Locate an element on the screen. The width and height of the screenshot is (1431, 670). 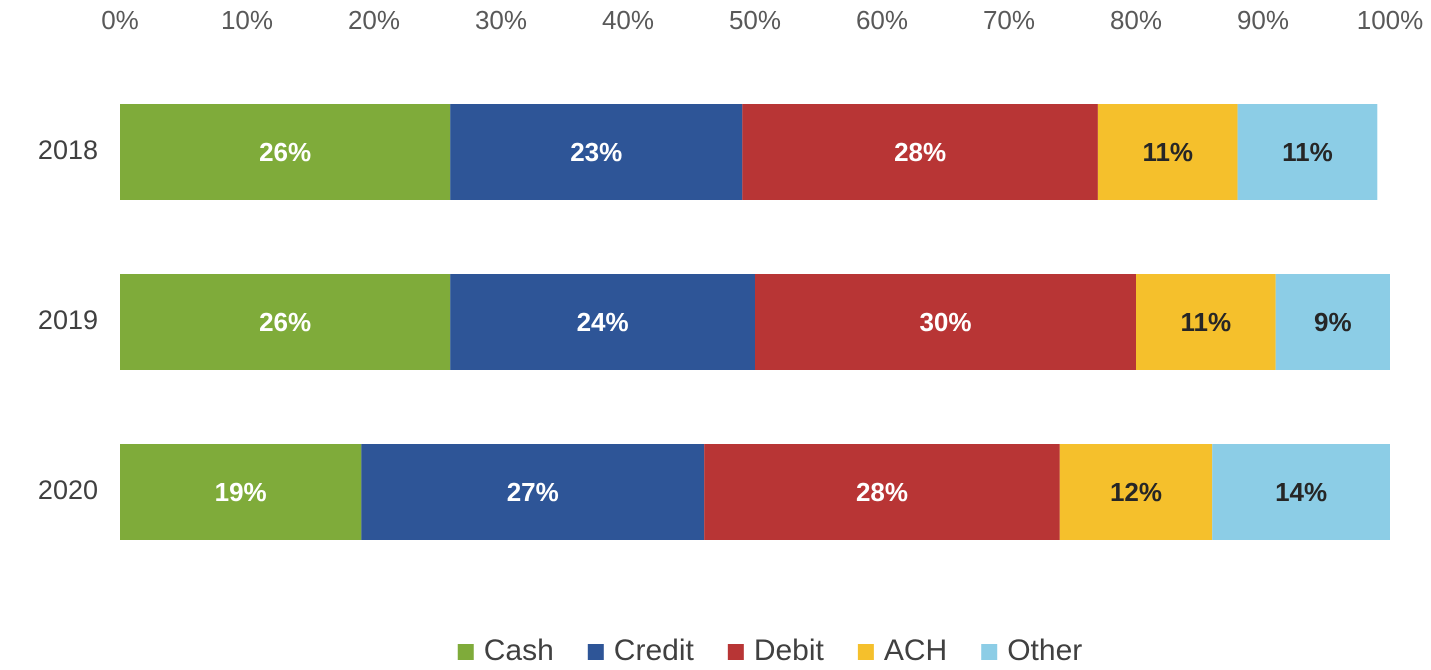
data-label: 24% is located at coordinates (603, 322).